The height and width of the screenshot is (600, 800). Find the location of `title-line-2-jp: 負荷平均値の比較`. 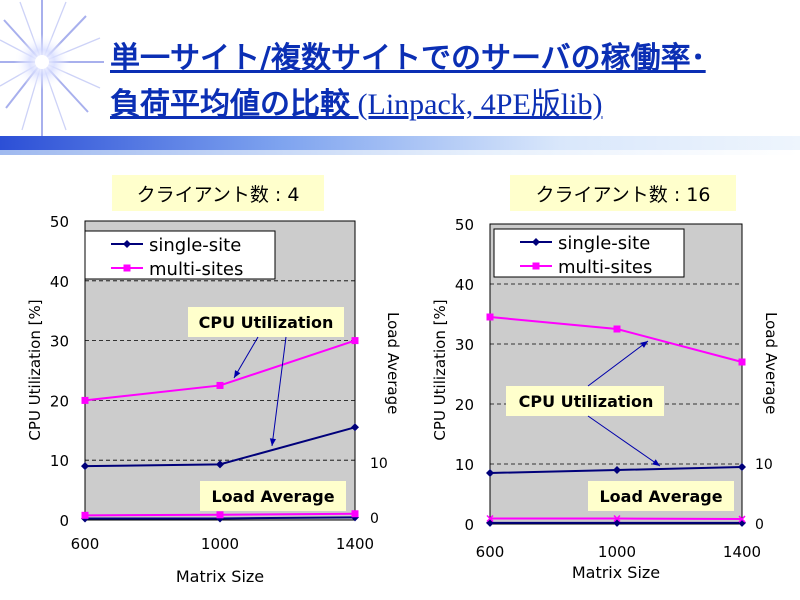

title-line-2-jp: 負荷平均値の比較 is located at coordinates (230, 104).